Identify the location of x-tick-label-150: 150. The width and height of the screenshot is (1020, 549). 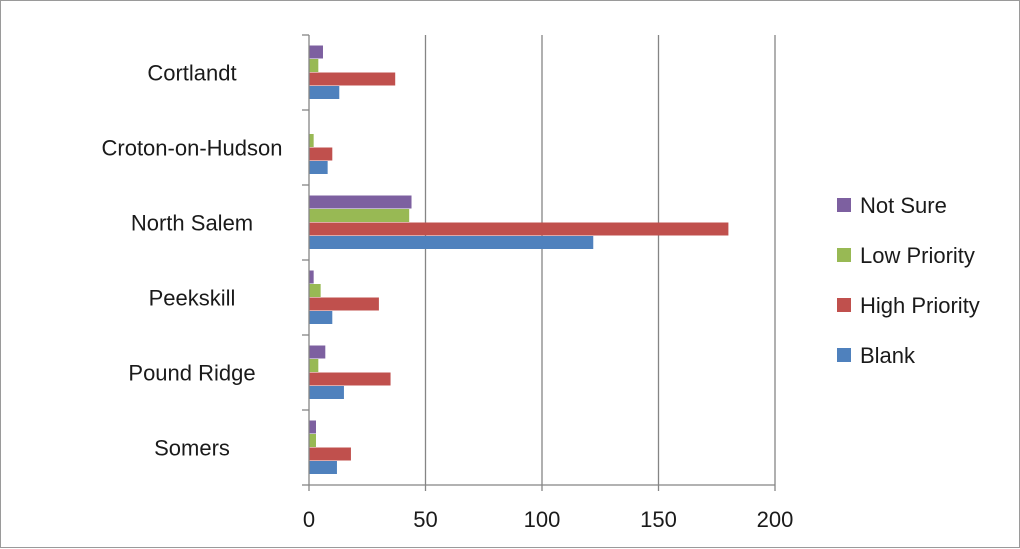
(658, 519).